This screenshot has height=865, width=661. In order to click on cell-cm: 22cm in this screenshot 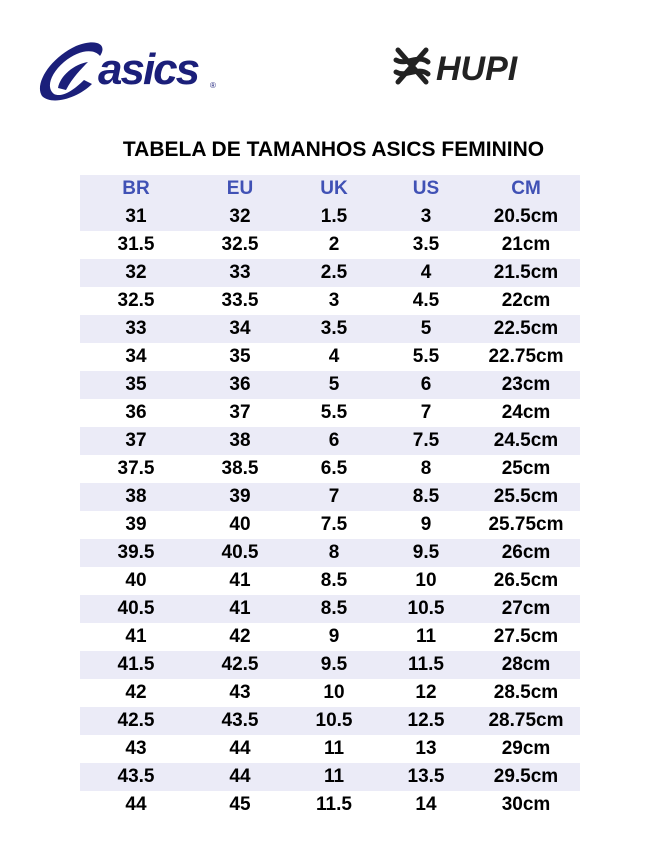, I will do `click(526, 300)`.